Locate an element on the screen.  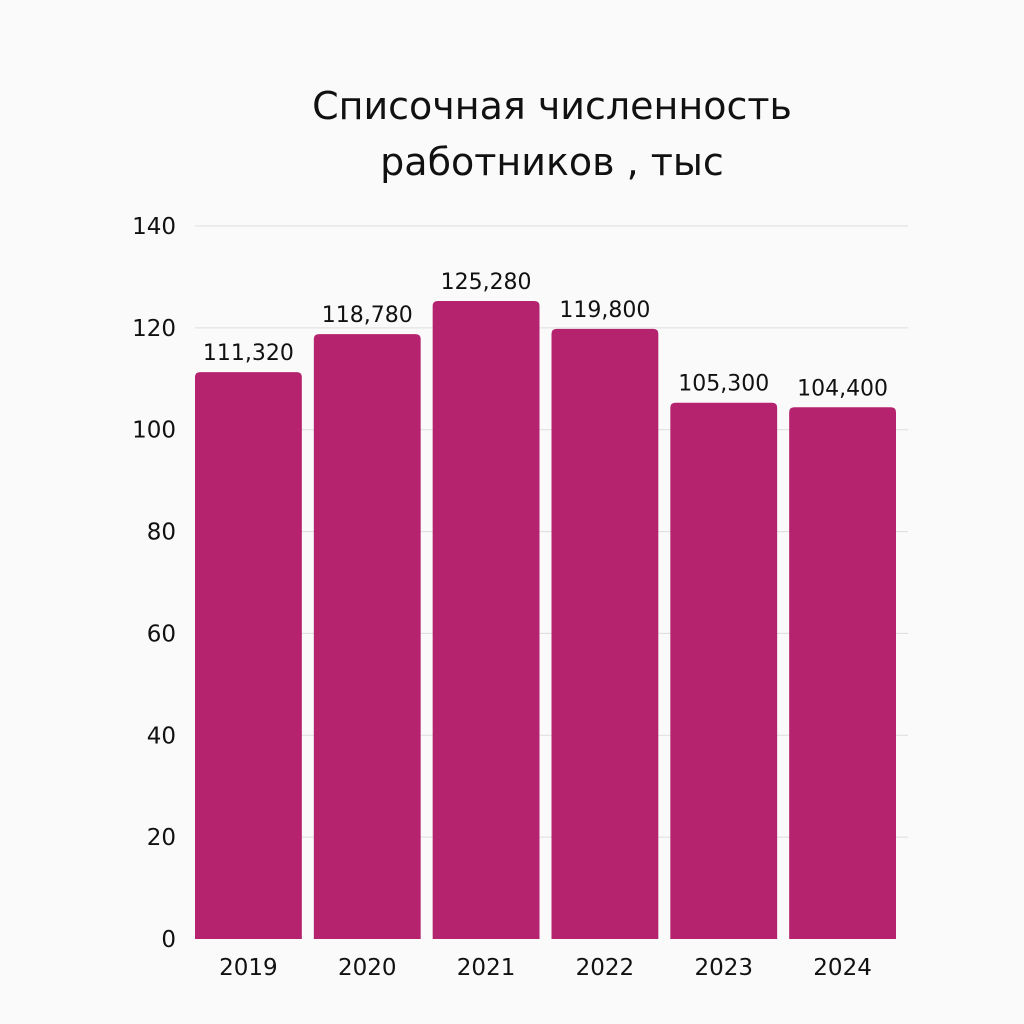
y-axis-ticks: 0 20 40 60 80 100 120 140 is located at coordinates (154, 583).